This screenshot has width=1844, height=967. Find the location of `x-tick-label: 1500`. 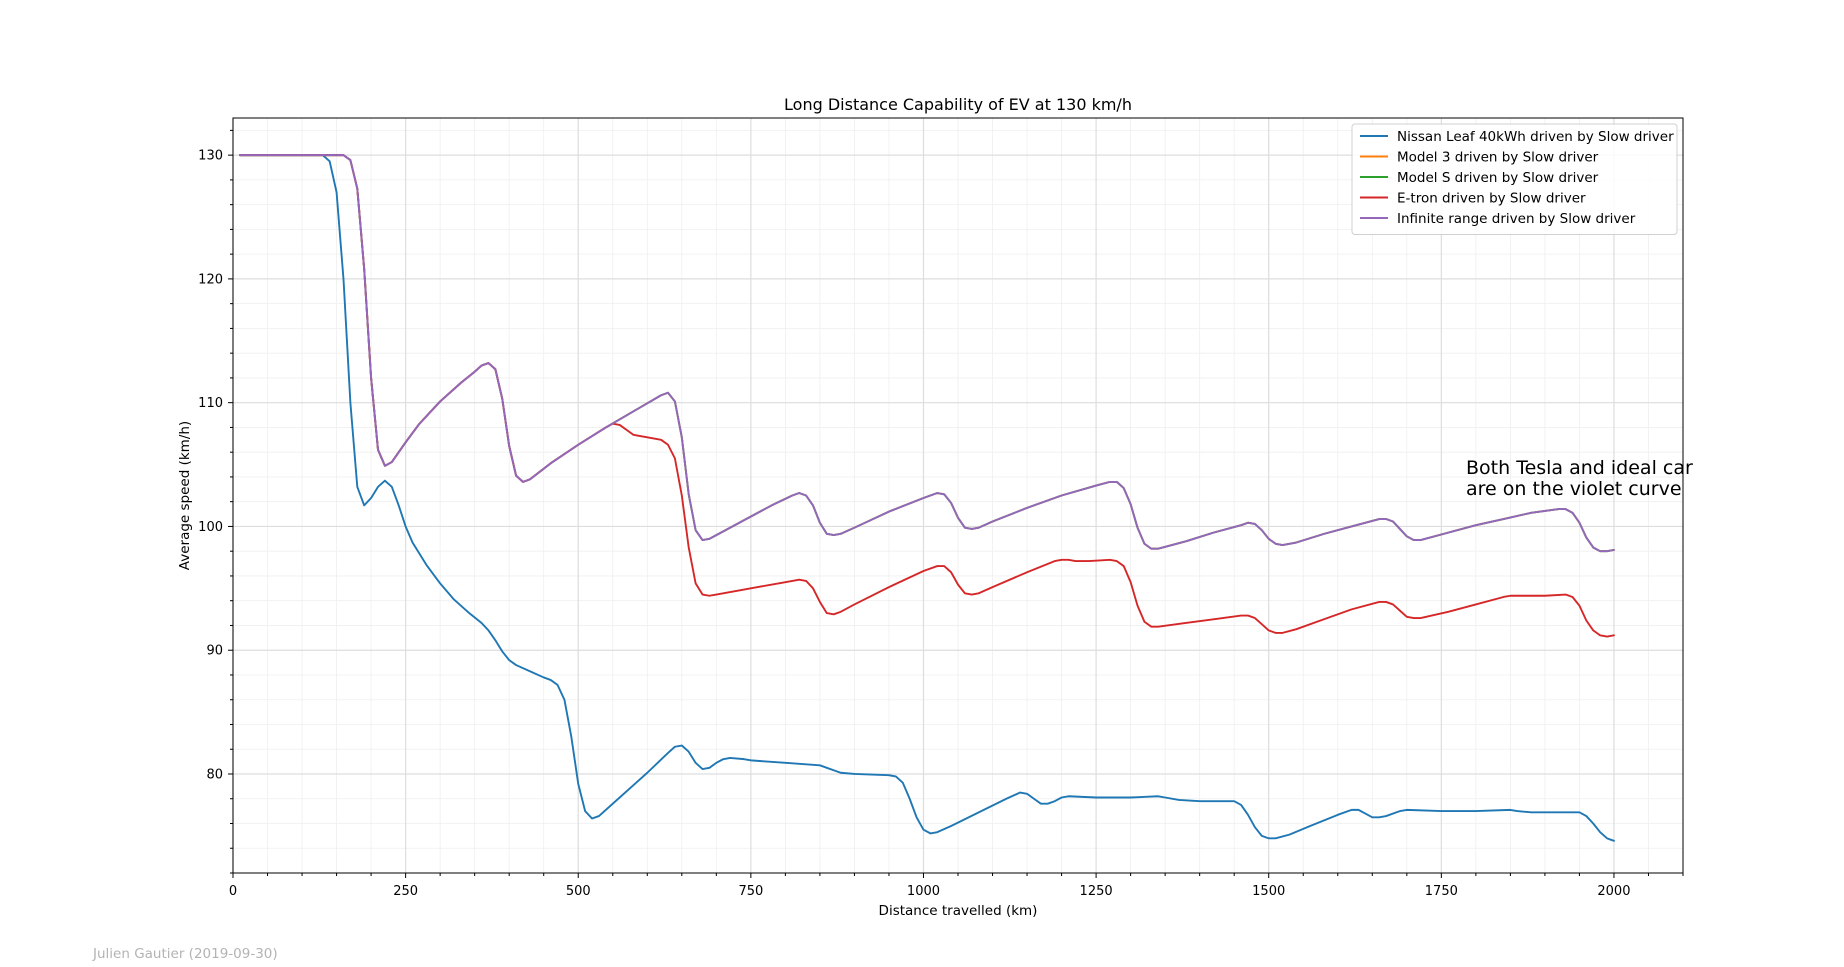

x-tick-label: 1500 is located at coordinates (1268, 891).